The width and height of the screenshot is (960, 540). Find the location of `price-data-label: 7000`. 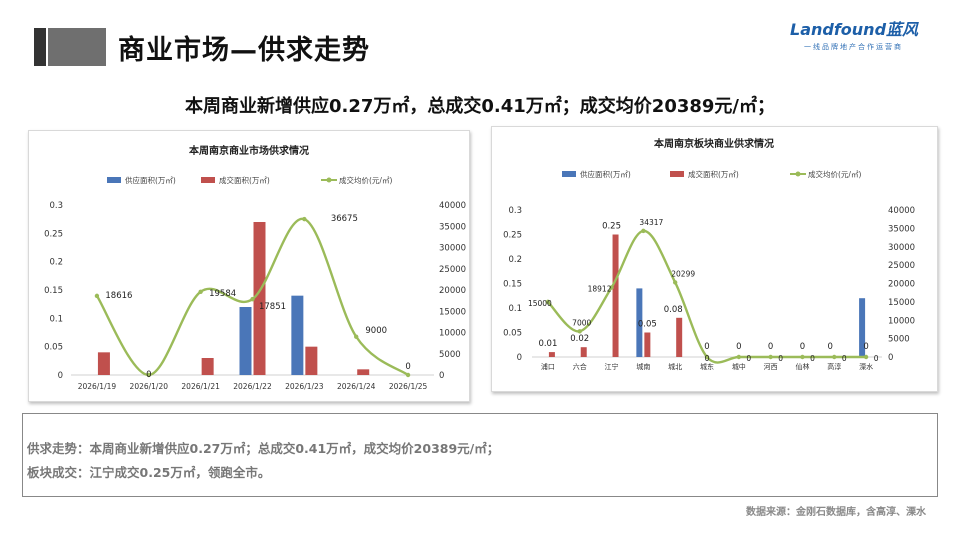

price-data-label: 7000 is located at coordinates (581, 322).